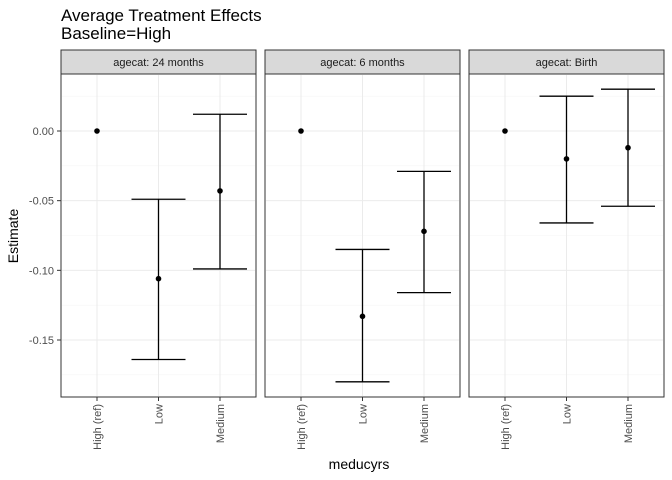  What do you see at coordinates (41, 341) in the screenshot?
I see `y-tick-label: -0.15` at bounding box center [41, 341].